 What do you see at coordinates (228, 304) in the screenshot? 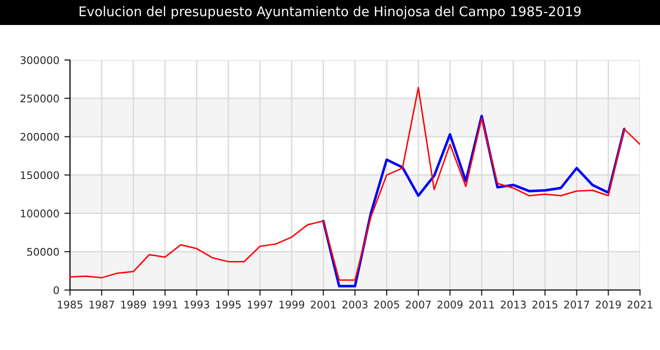
I see `x-tick-label: 1995` at bounding box center [228, 304].